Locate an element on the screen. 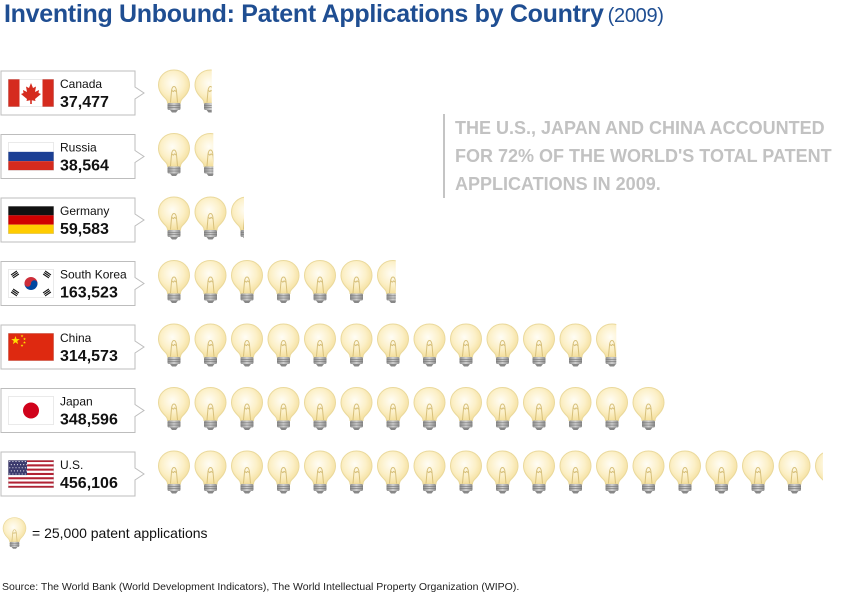  value-label: 59,583 is located at coordinates (84, 229).